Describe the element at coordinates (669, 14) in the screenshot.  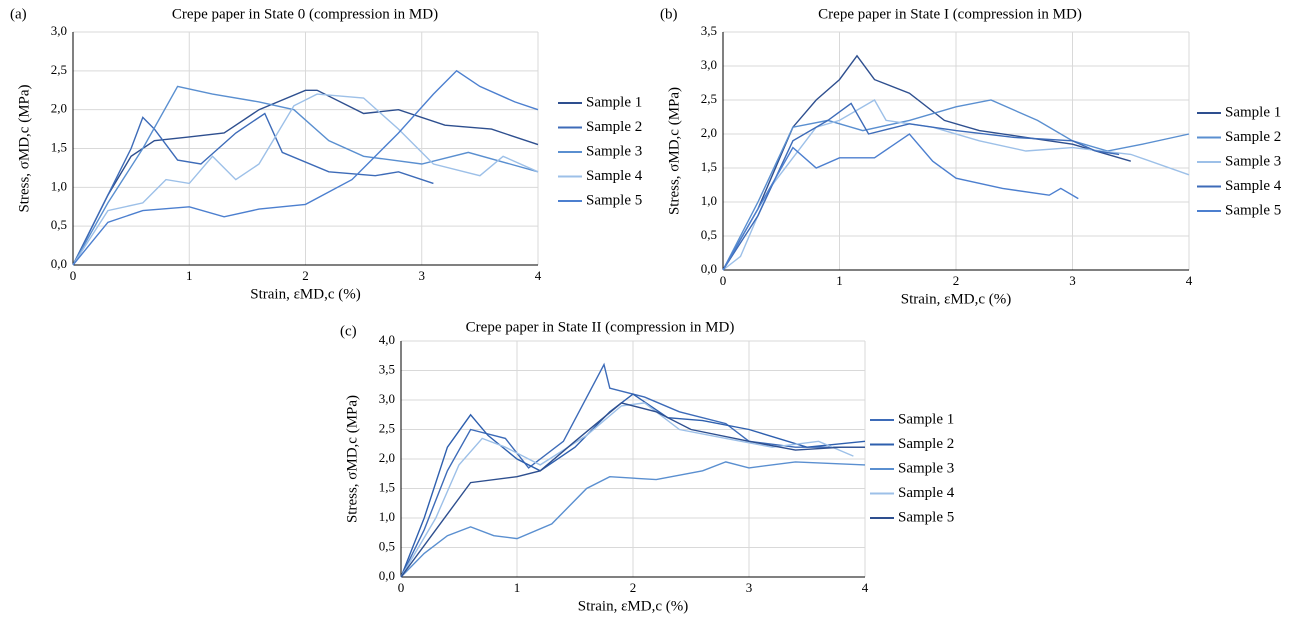
I see `panel-label: (b)` at that location.